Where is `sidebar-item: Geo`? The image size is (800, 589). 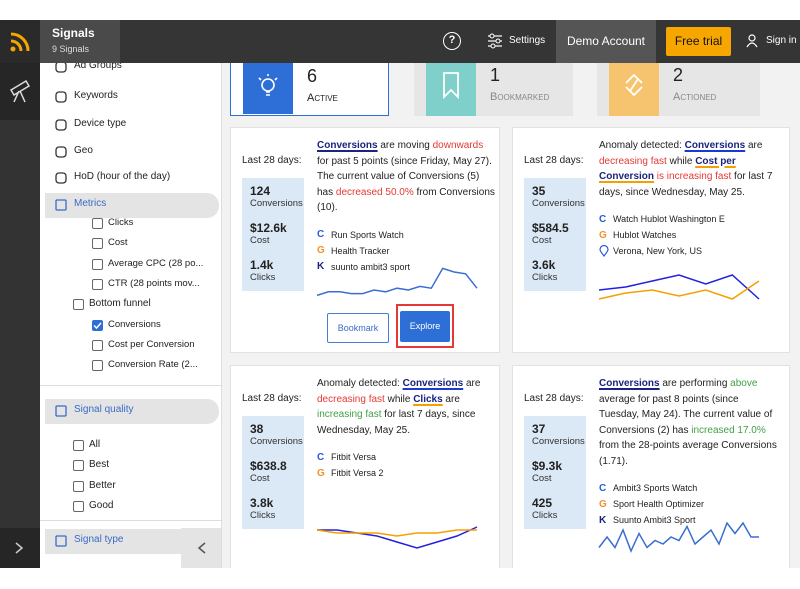 sidebar-item: Geo is located at coordinates (83, 150).